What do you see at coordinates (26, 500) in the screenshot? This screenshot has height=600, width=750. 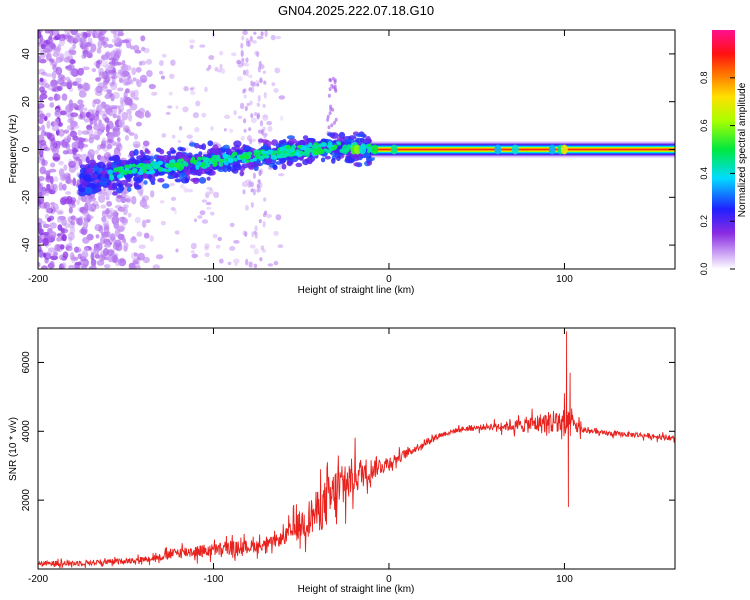 I see `y-tick-label: 2000` at bounding box center [26, 500].